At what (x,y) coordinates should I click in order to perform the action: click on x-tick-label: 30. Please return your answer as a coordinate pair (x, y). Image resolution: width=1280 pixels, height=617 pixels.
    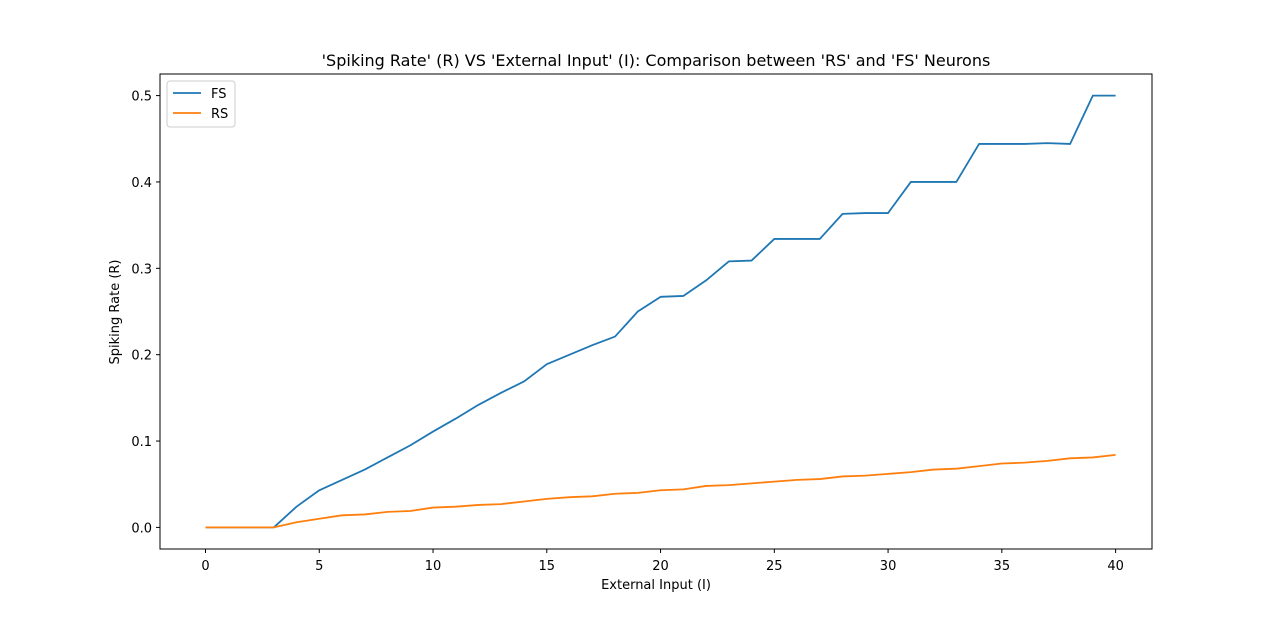
    Looking at the image, I should click on (888, 566).